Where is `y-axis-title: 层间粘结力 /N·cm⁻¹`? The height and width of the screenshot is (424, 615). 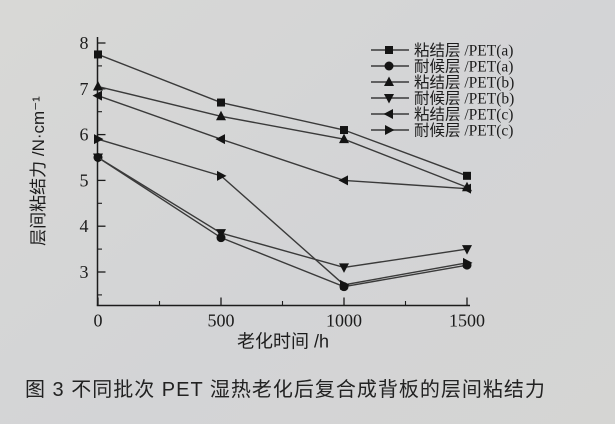 y-axis-title: 层间粘结力 /N·cm⁻¹ is located at coordinates (38, 171).